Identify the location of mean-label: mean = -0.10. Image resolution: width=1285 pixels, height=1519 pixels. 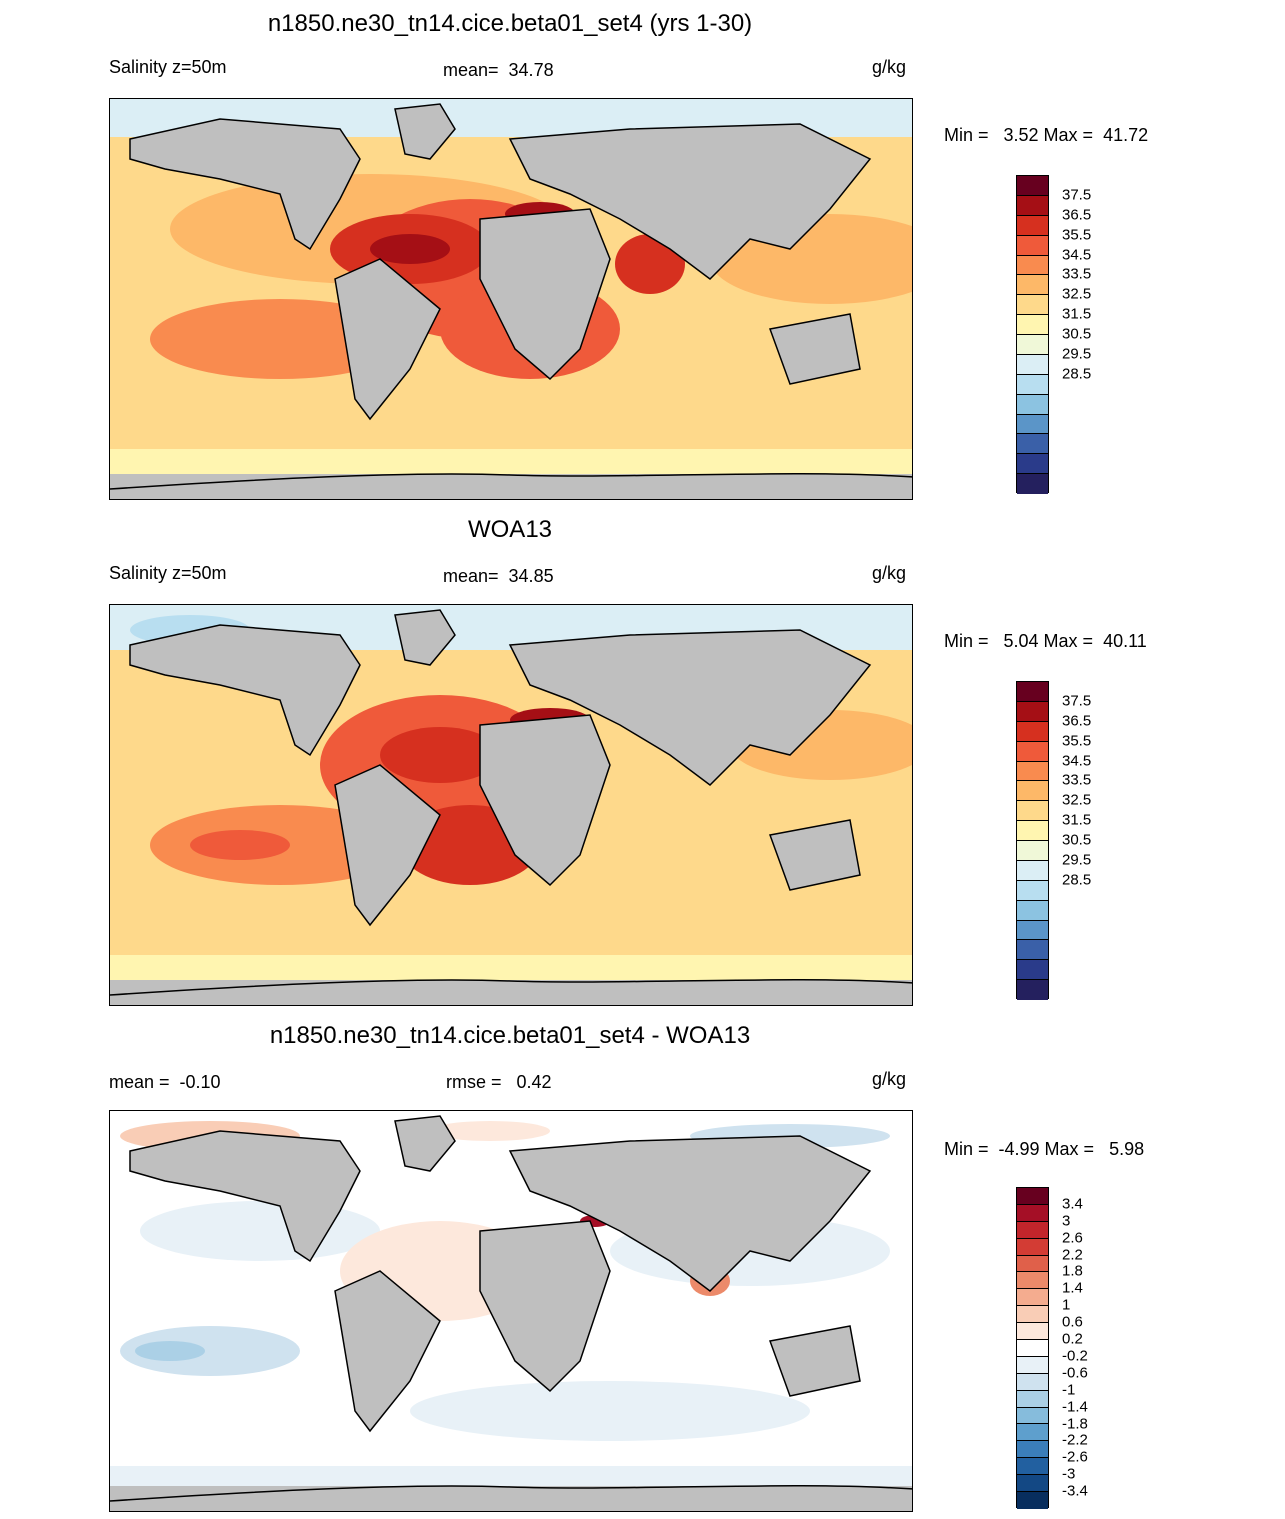
(165, 1082).